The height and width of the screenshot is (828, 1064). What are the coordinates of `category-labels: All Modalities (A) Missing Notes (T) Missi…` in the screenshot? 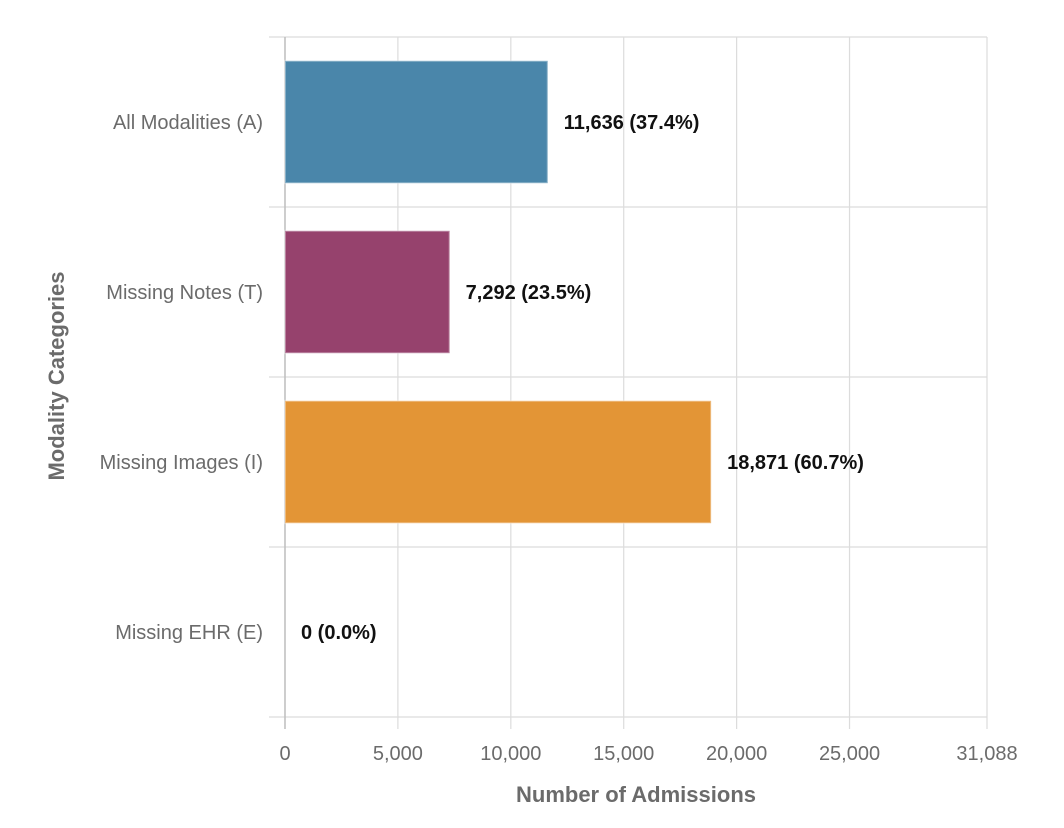 It's located at (181, 378).